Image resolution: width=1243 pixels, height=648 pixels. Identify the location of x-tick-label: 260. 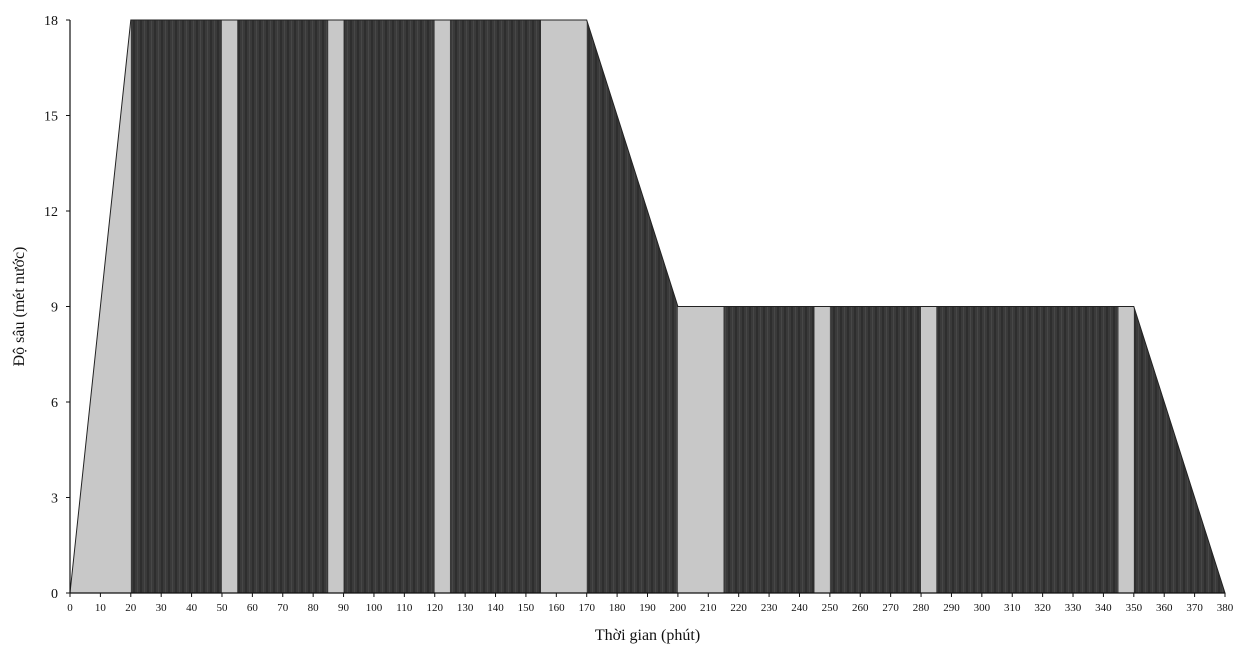
(860, 608).